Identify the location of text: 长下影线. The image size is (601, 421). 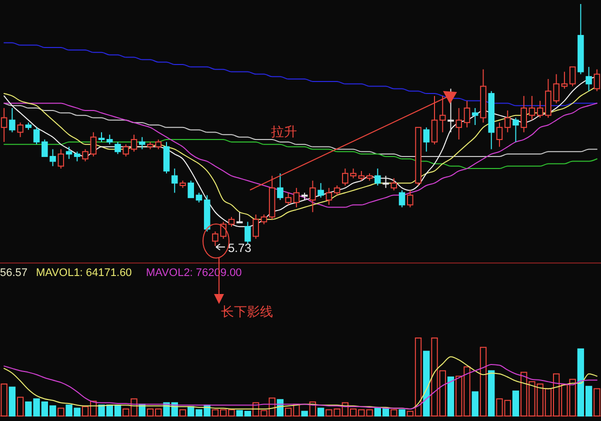
(247, 311).